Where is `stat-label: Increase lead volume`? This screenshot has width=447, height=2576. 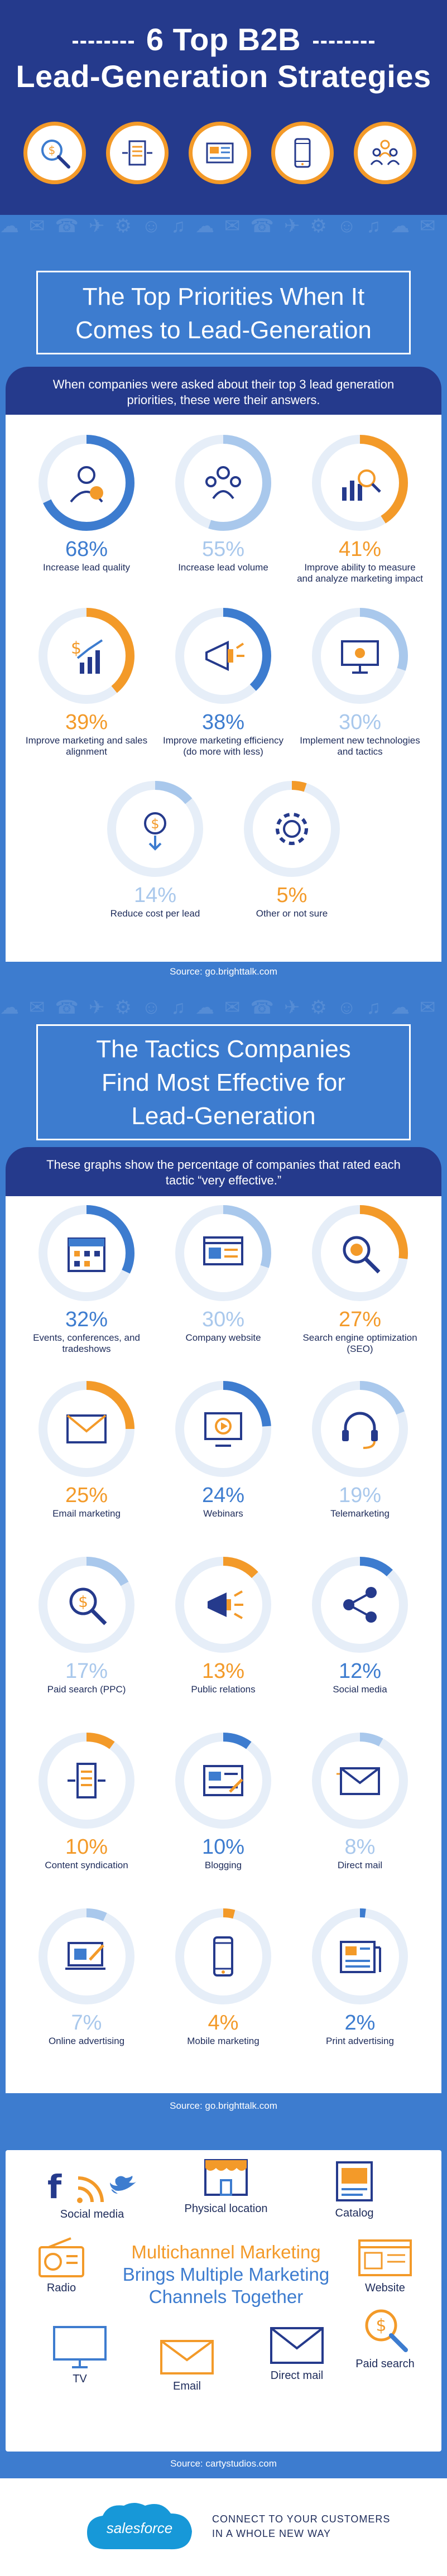
stat-label: Increase lead volume is located at coordinates (223, 567).